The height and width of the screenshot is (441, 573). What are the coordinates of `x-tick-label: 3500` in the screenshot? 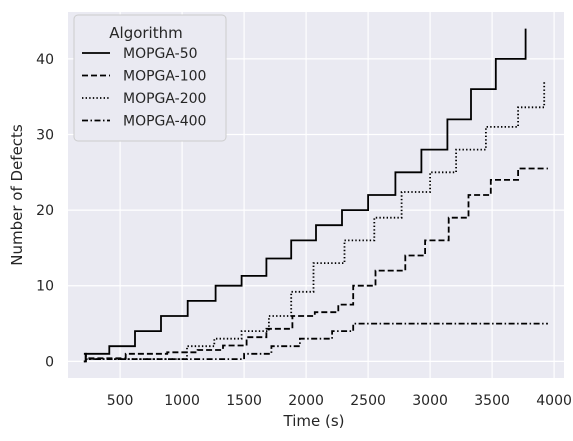 It's located at (492, 401).